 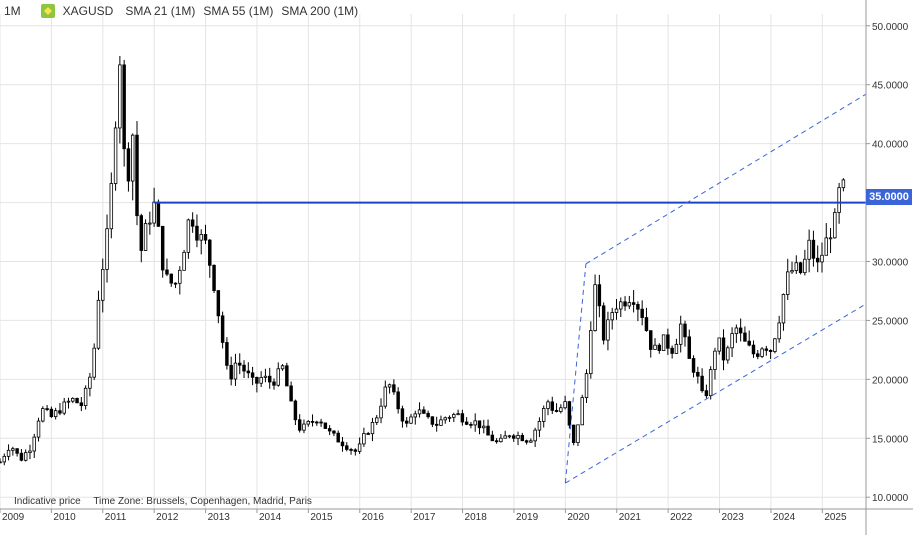 I want to click on y-tick-label: 40.0000, so click(x=890, y=145).